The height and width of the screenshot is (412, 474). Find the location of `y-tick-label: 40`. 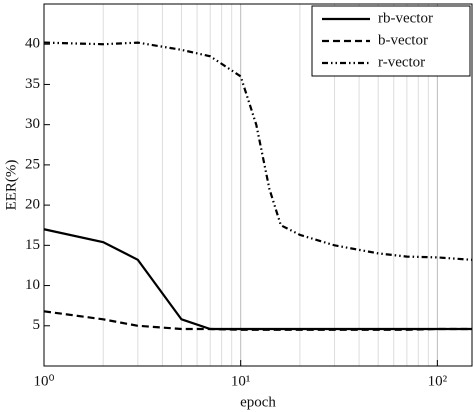

y-tick-label: 40 is located at coordinates (32, 44).